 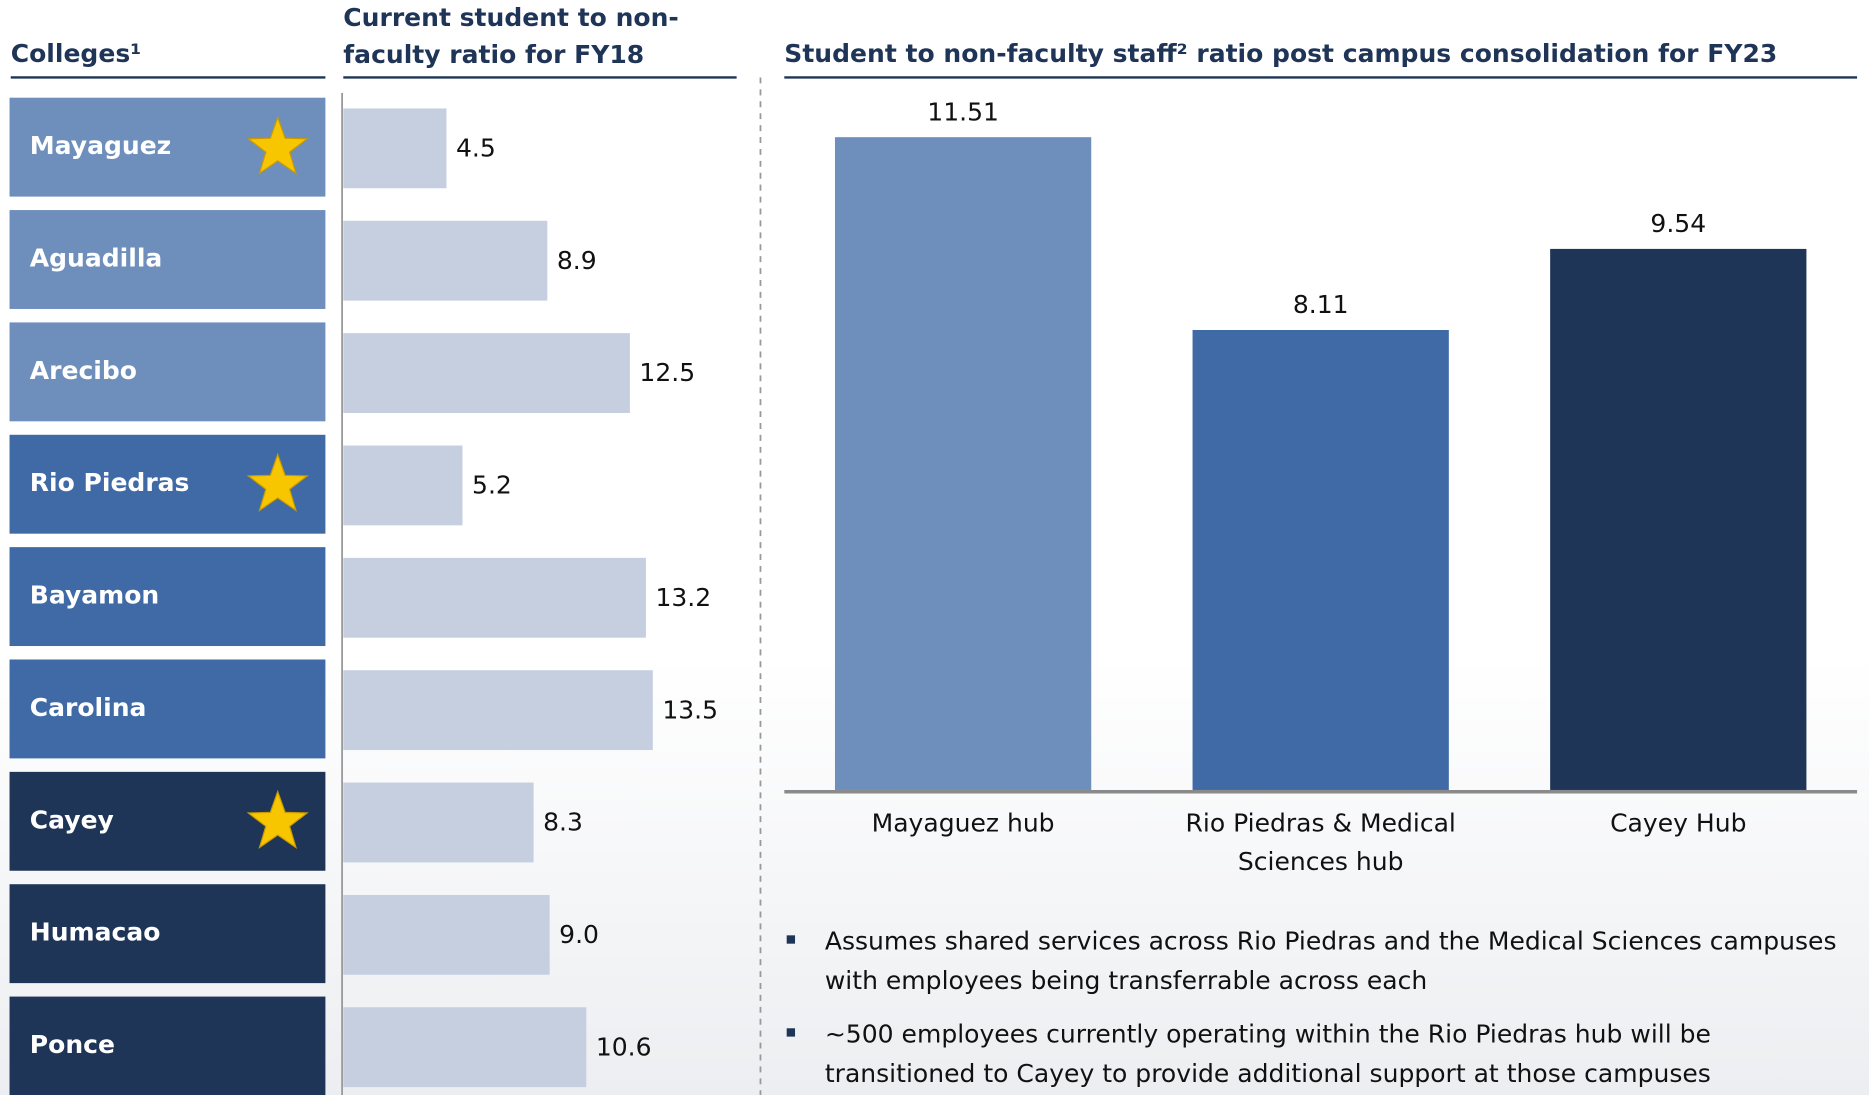 I want to click on value-label: 8.3, so click(x=563, y=822).